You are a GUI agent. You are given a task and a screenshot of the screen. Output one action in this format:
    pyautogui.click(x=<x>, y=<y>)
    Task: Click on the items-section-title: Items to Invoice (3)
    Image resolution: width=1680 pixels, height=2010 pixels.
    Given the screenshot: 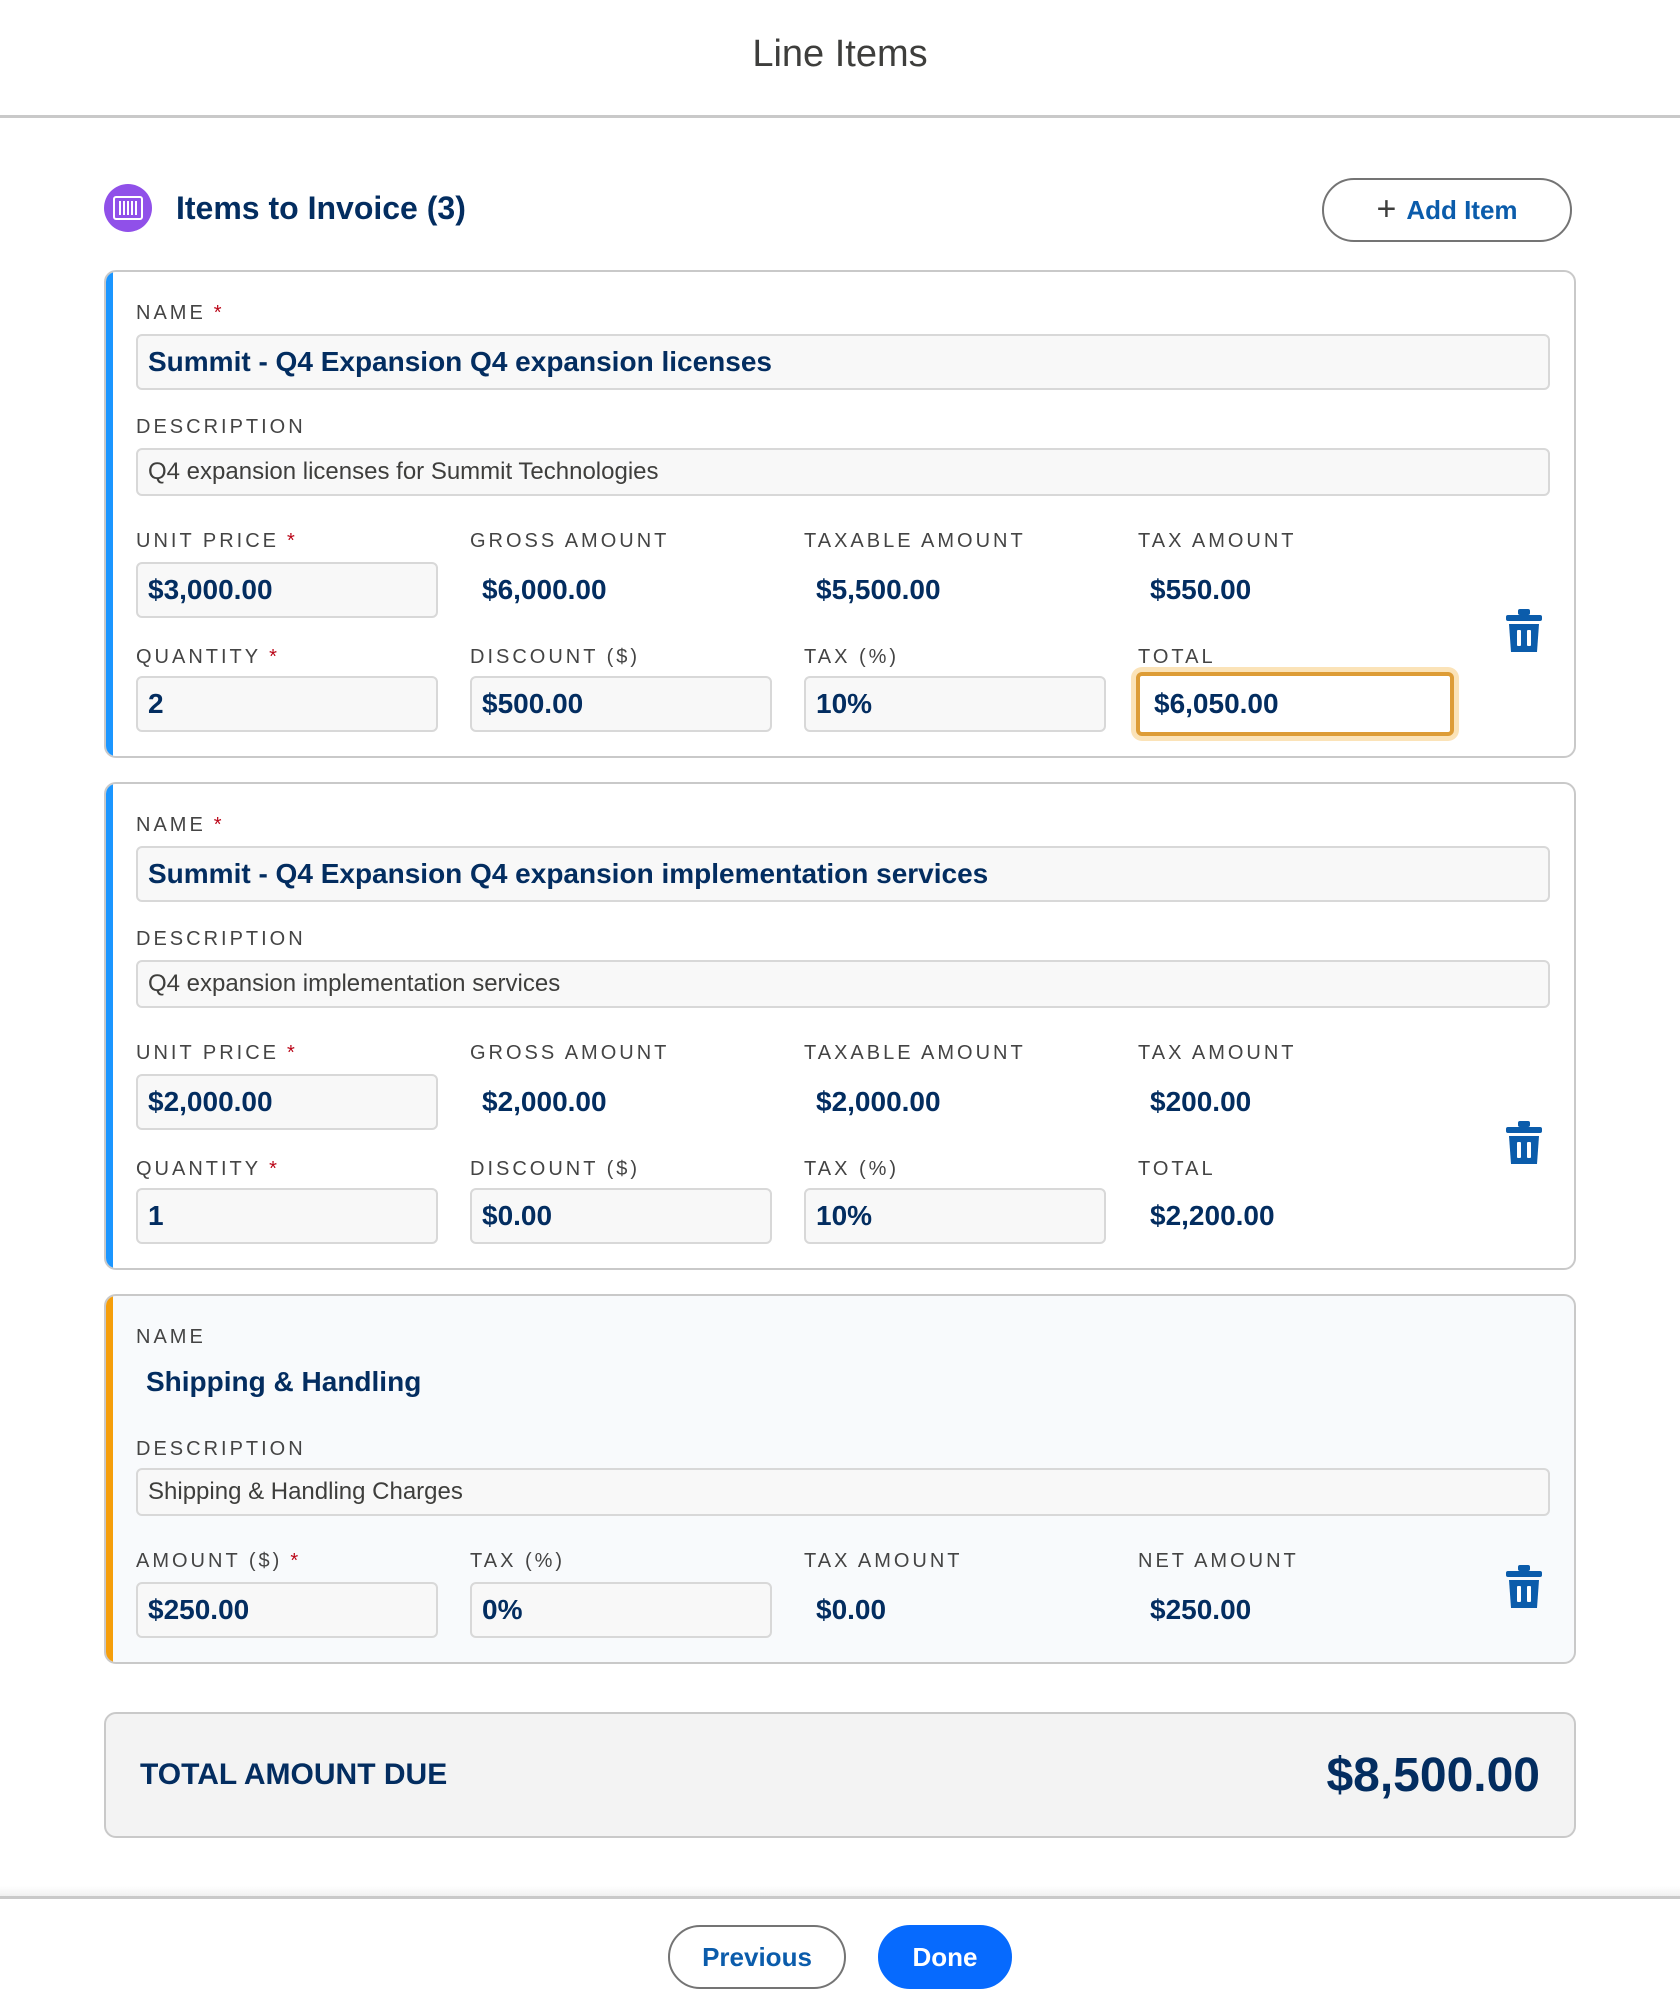 What is the action you would take?
    pyautogui.click(x=321, y=208)
    